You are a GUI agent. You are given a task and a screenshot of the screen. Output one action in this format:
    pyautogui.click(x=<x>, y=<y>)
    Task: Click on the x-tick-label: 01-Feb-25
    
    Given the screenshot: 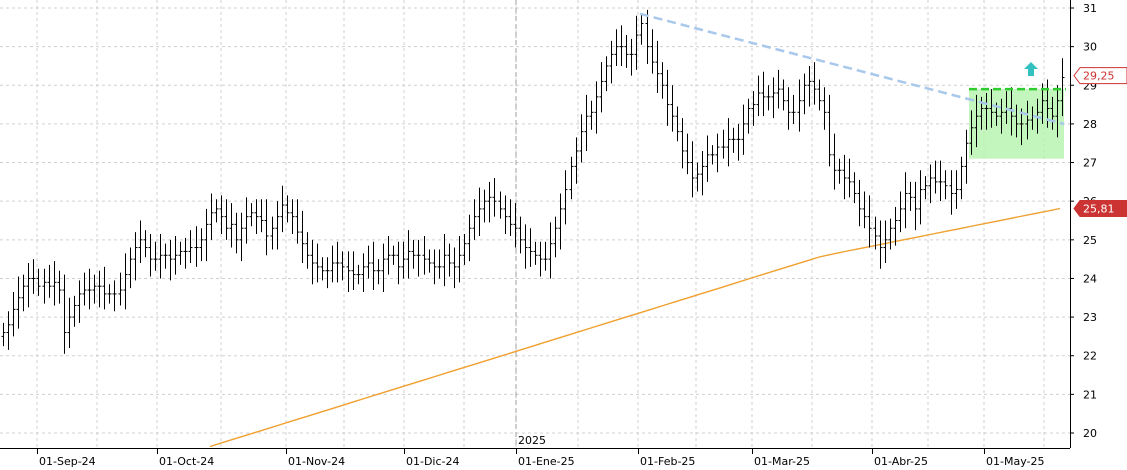 What is the action you would take?
    pyautogui.click(x=667, y=461)
    